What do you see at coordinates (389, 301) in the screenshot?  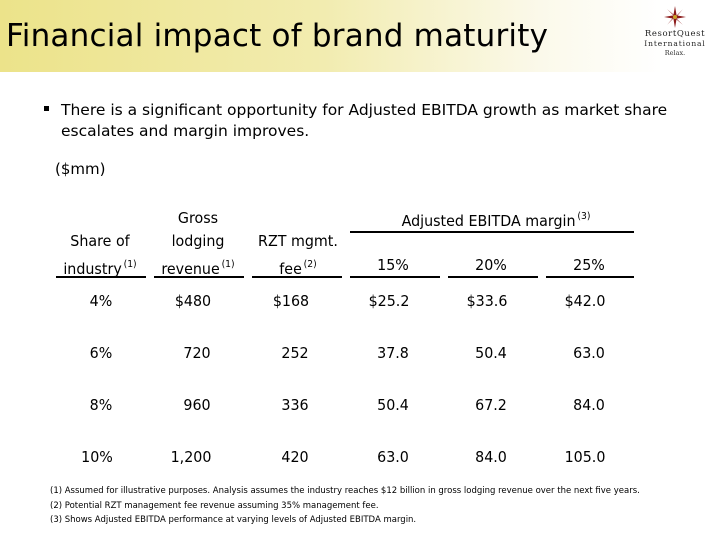 I see `cell-margin-15: $25.2` at bounding box center [389, 301].